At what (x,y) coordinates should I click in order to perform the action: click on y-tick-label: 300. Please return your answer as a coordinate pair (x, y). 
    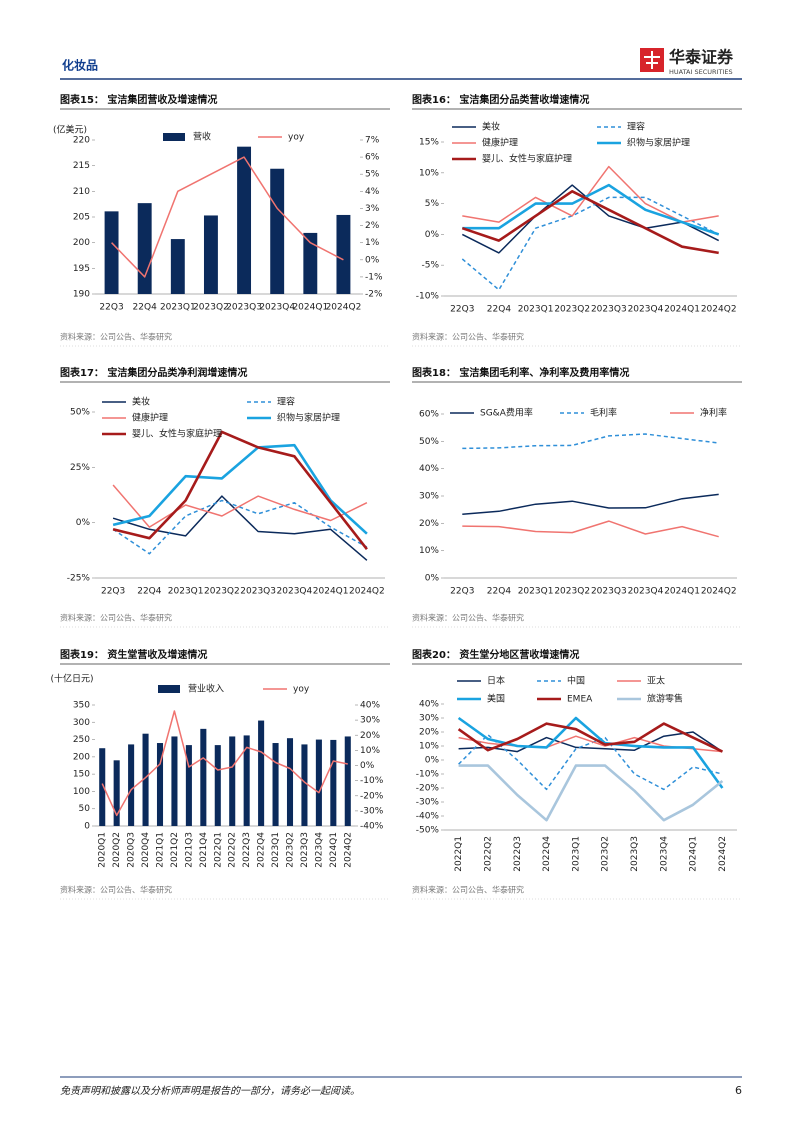
    Looking at the image, I should click on (81, 723).